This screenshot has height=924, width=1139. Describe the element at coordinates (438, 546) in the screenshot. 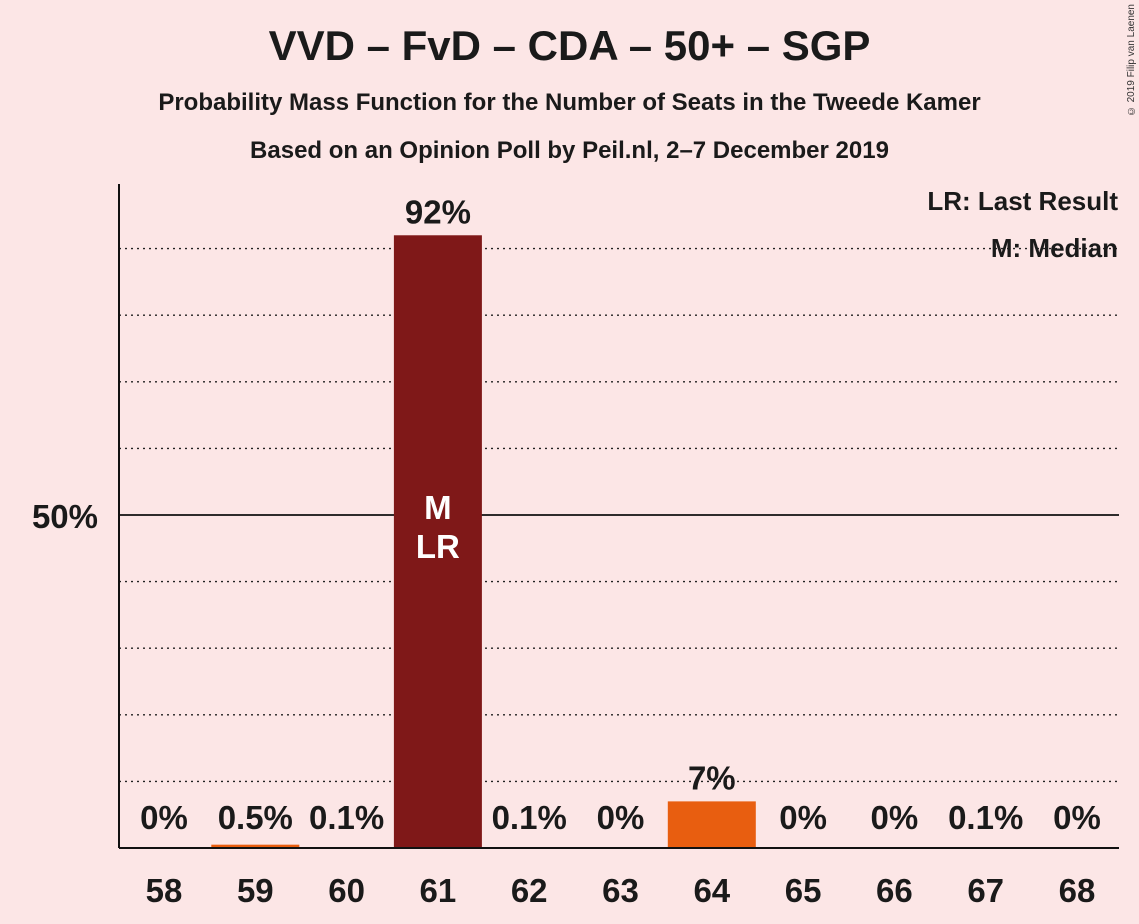

I see `last-result-marker: LR` at that location.